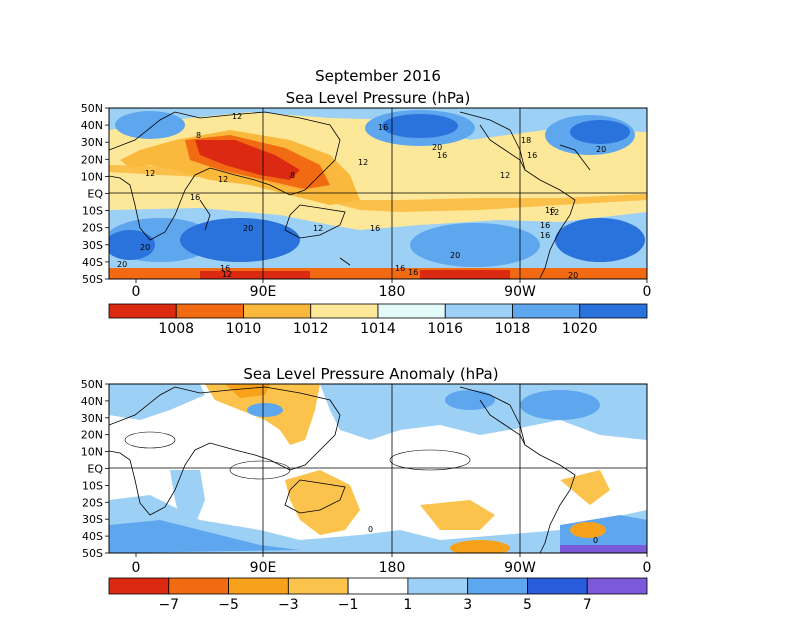  What do you see at coordinates (600, 132) in the screenshot?
I see `slp-azores-high-core` at bounding box center [600, 132].